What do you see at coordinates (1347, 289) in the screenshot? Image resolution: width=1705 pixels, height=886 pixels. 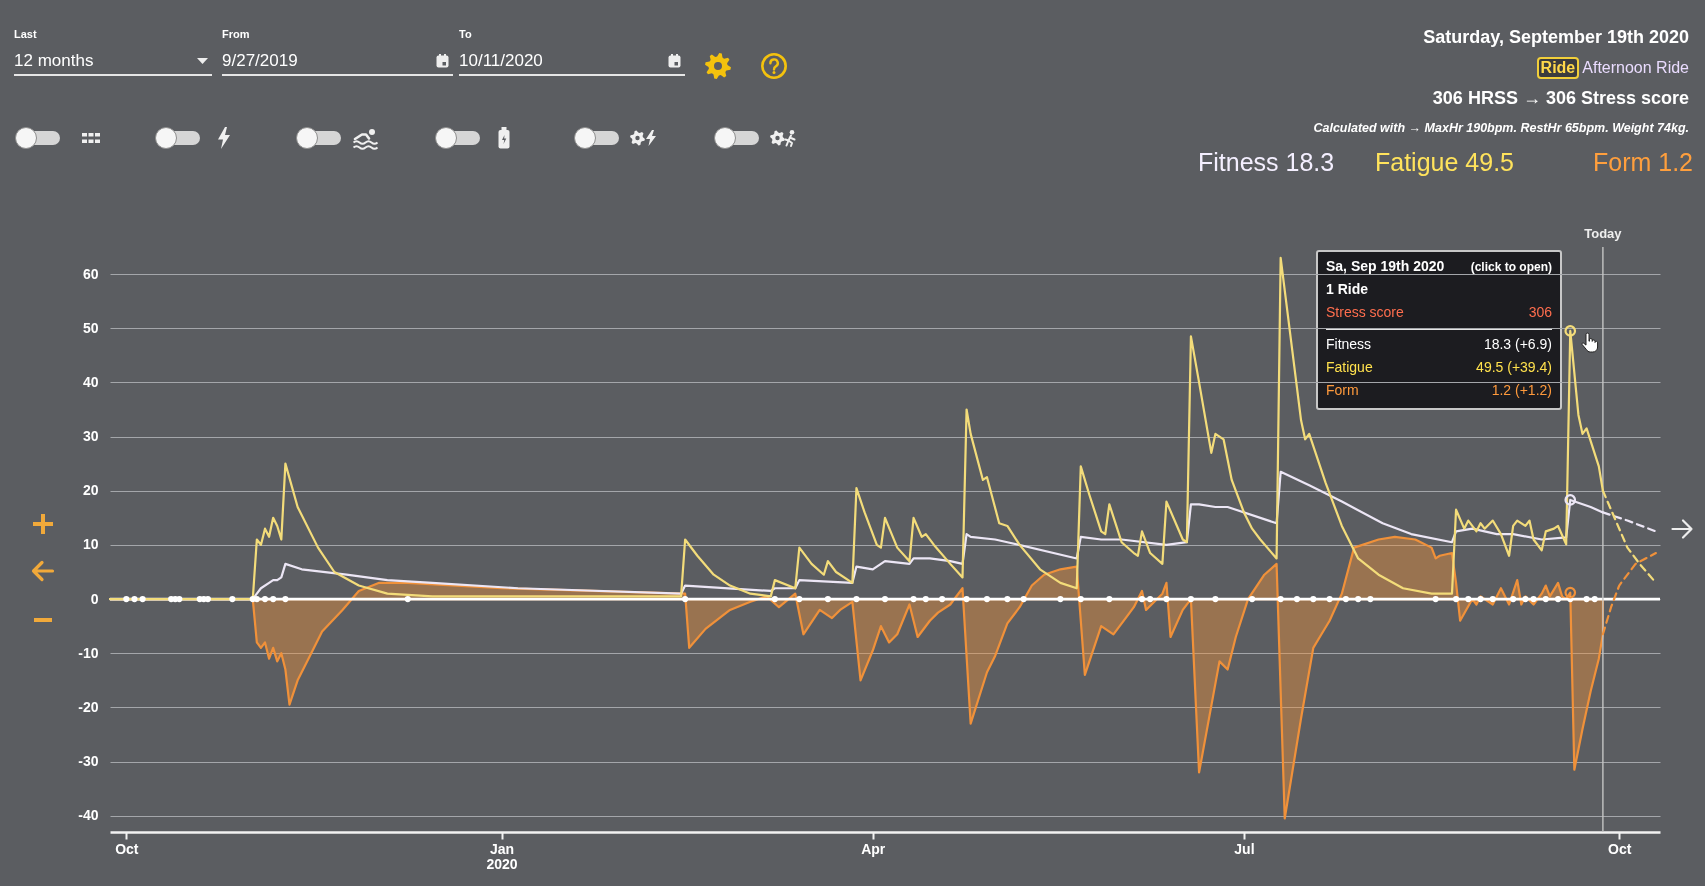 I see `annotation: 1 Ride` at bounding box center [1347, 289].